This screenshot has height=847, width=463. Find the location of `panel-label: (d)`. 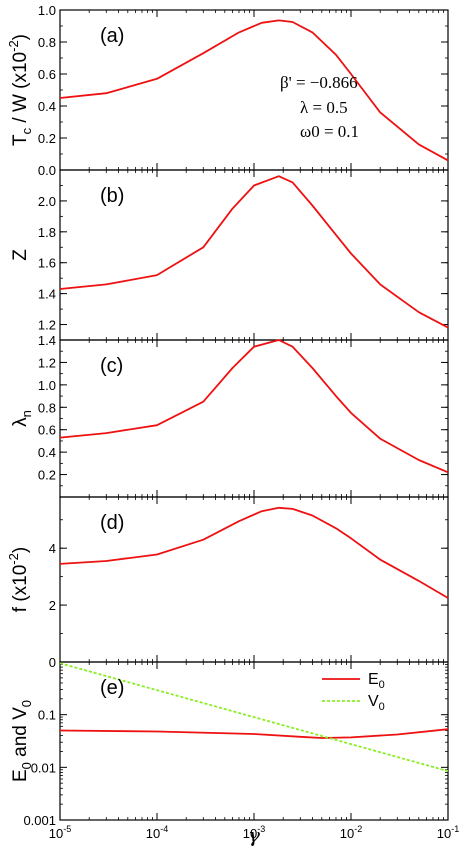

panel-label: (d) is located at coordinates (112, 523).